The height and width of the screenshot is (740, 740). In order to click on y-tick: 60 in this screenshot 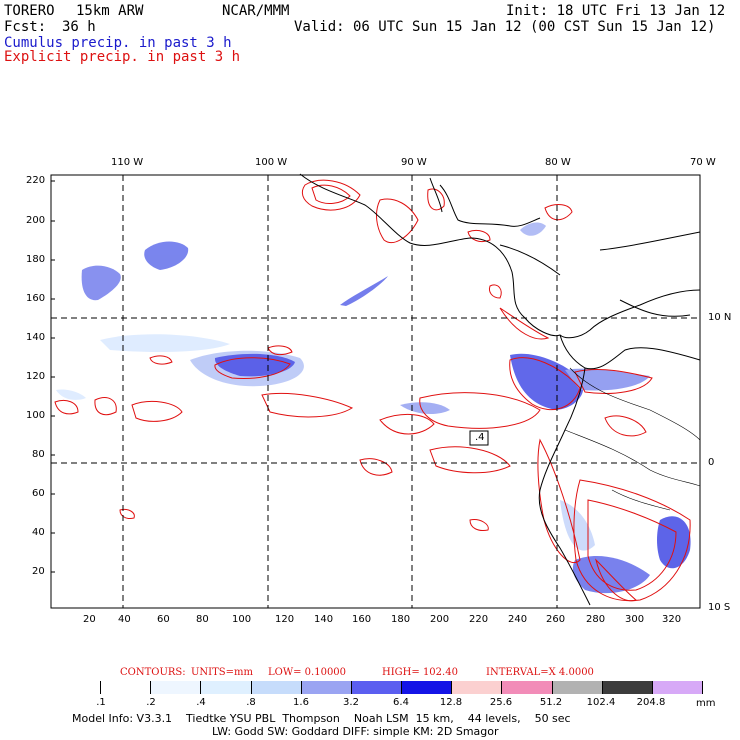, I will do `click(38, 493)`.